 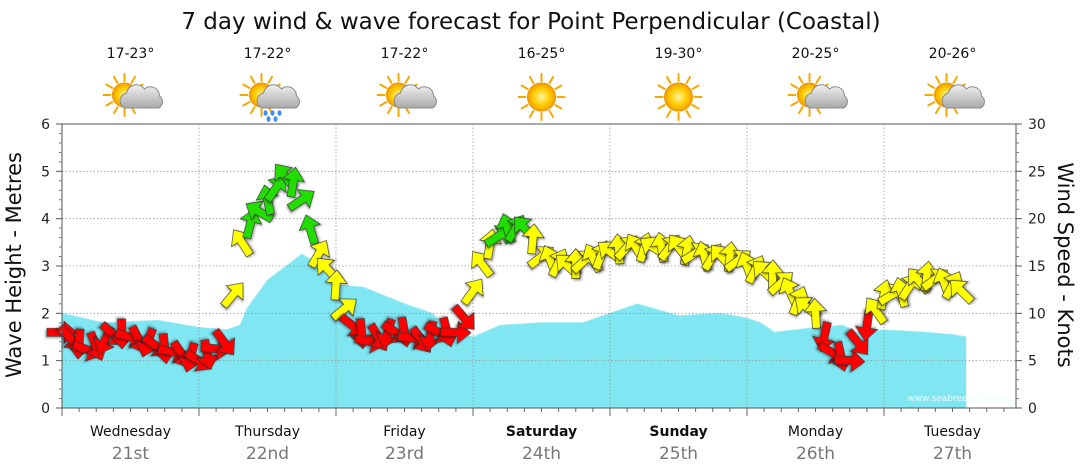 What do you see at coordinates (952, 454) in the screenshot?
I see `day-date-label: 27th` at bounding box center [952, 454].